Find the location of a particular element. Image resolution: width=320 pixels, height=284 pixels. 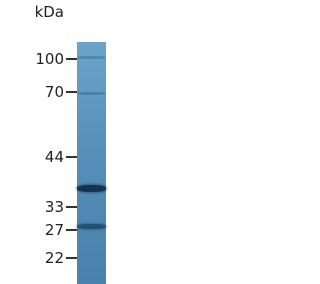

marker-label: 44 is located at coordinates (54, 157).